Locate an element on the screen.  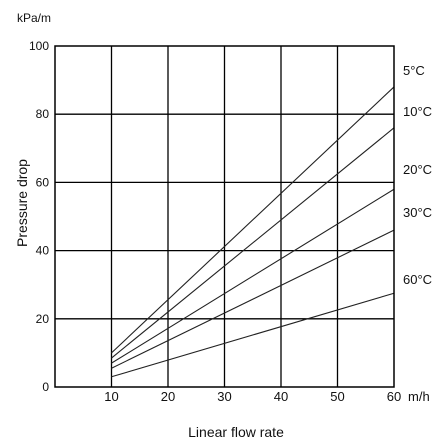
y-tick-label: 100 is located at coordinates (39, 46).